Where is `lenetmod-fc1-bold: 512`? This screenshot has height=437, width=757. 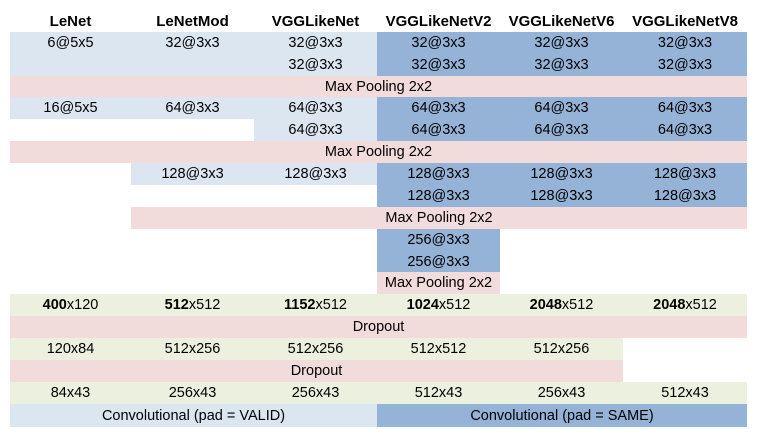
lenetmod-fc1-bold: 512 is located at coordinates (176, 305).